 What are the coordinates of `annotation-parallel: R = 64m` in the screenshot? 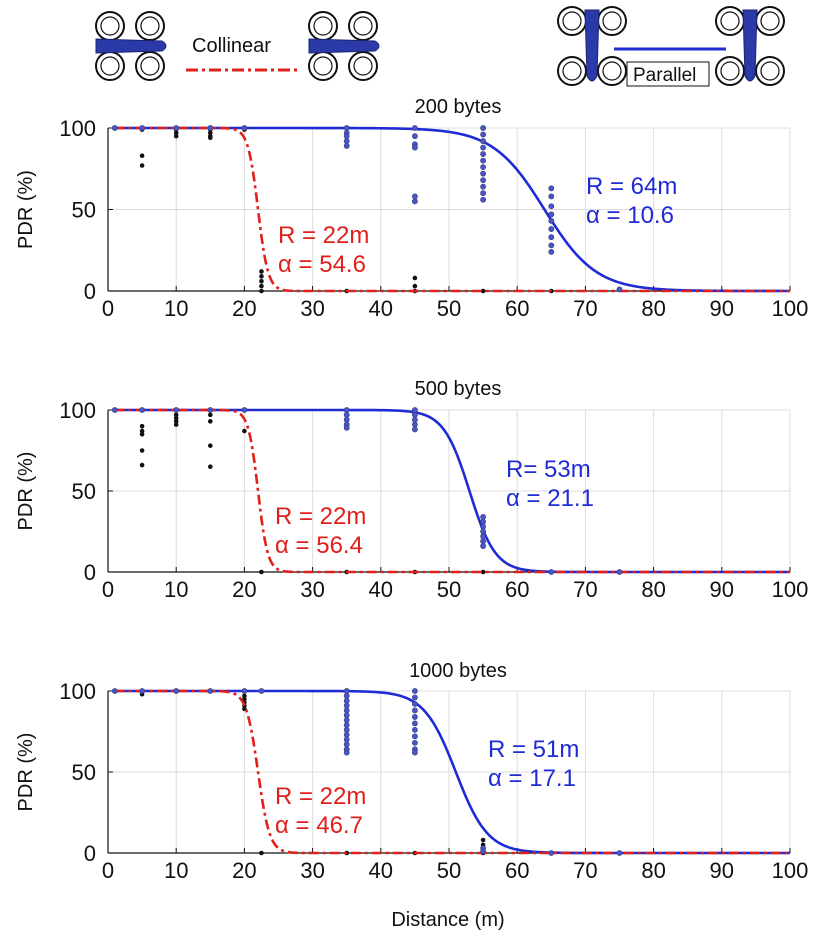 It's located at (631, 186).